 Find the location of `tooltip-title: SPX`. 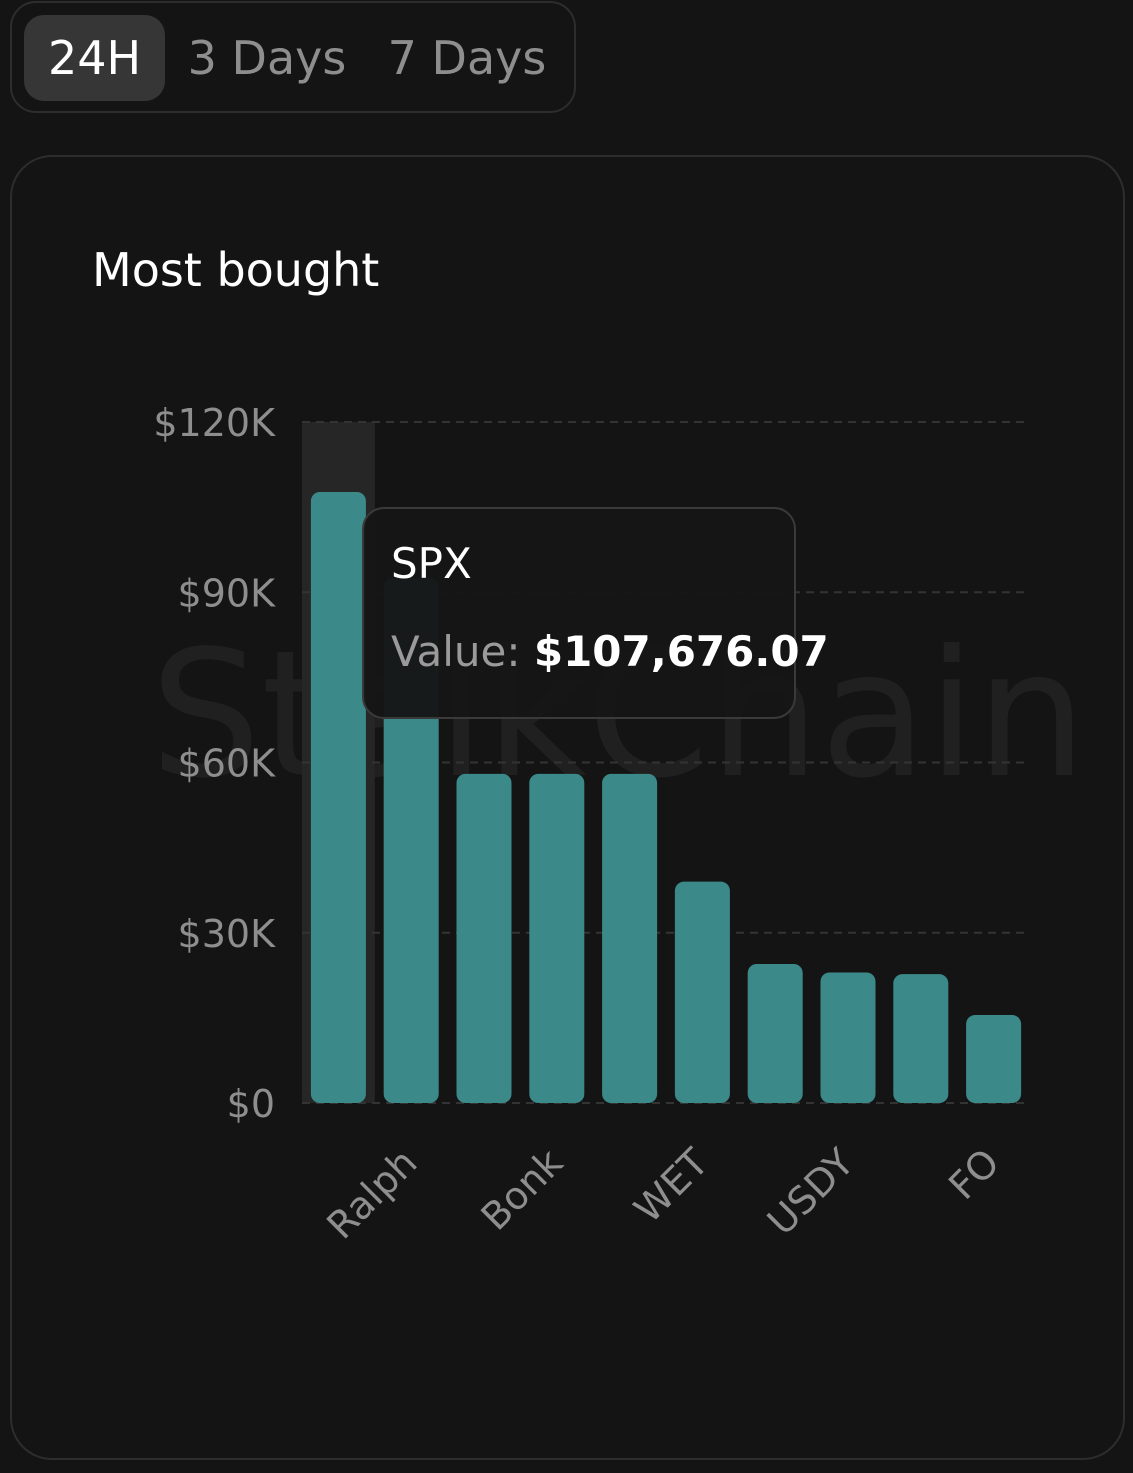

tooltip-title: SPX is located at coordinates (431, 563).